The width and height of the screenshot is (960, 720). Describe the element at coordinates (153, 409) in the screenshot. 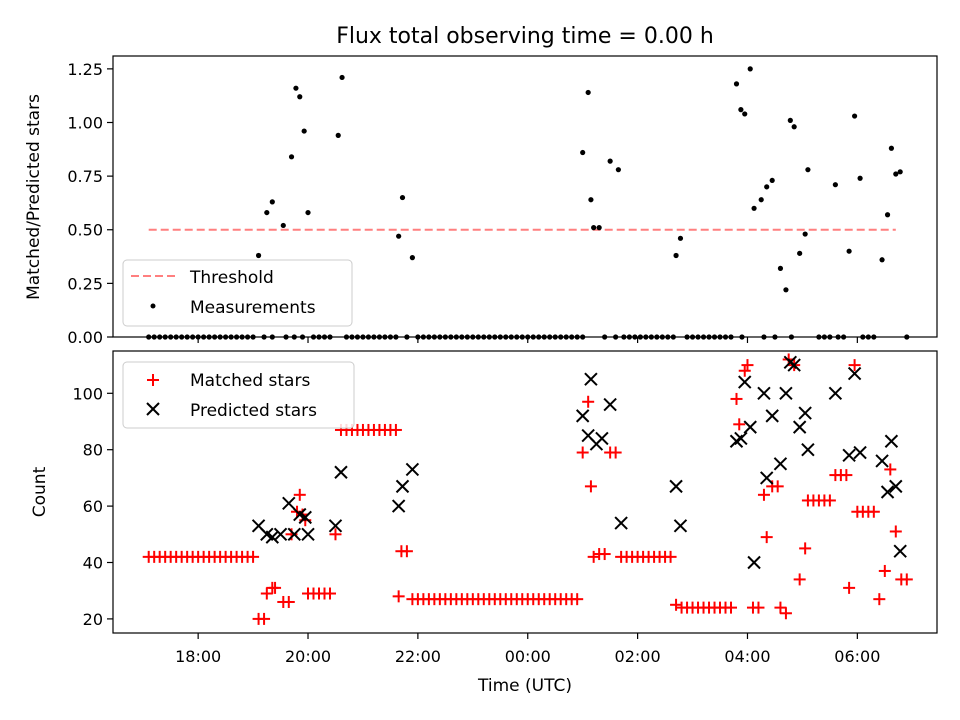

I see `predicted-legend-marker` at that location.